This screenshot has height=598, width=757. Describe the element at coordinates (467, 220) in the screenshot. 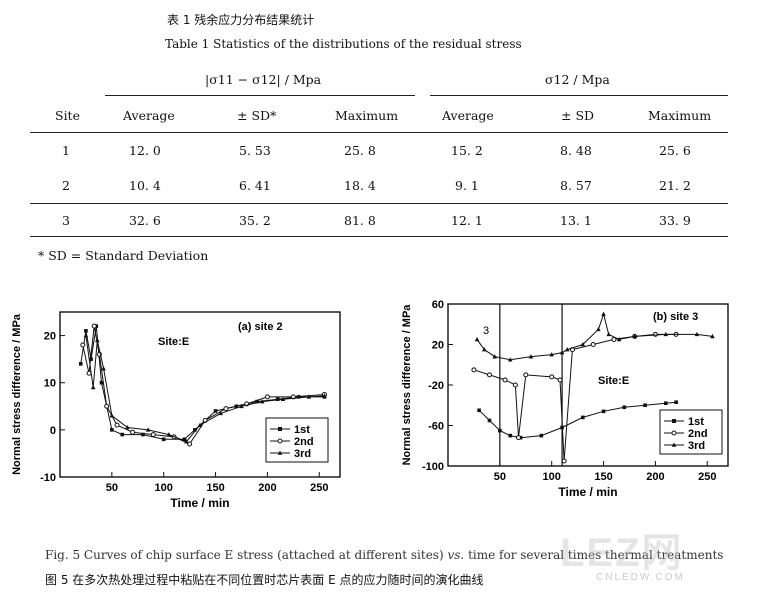

I see `table-cell: 12. 1` at that location.